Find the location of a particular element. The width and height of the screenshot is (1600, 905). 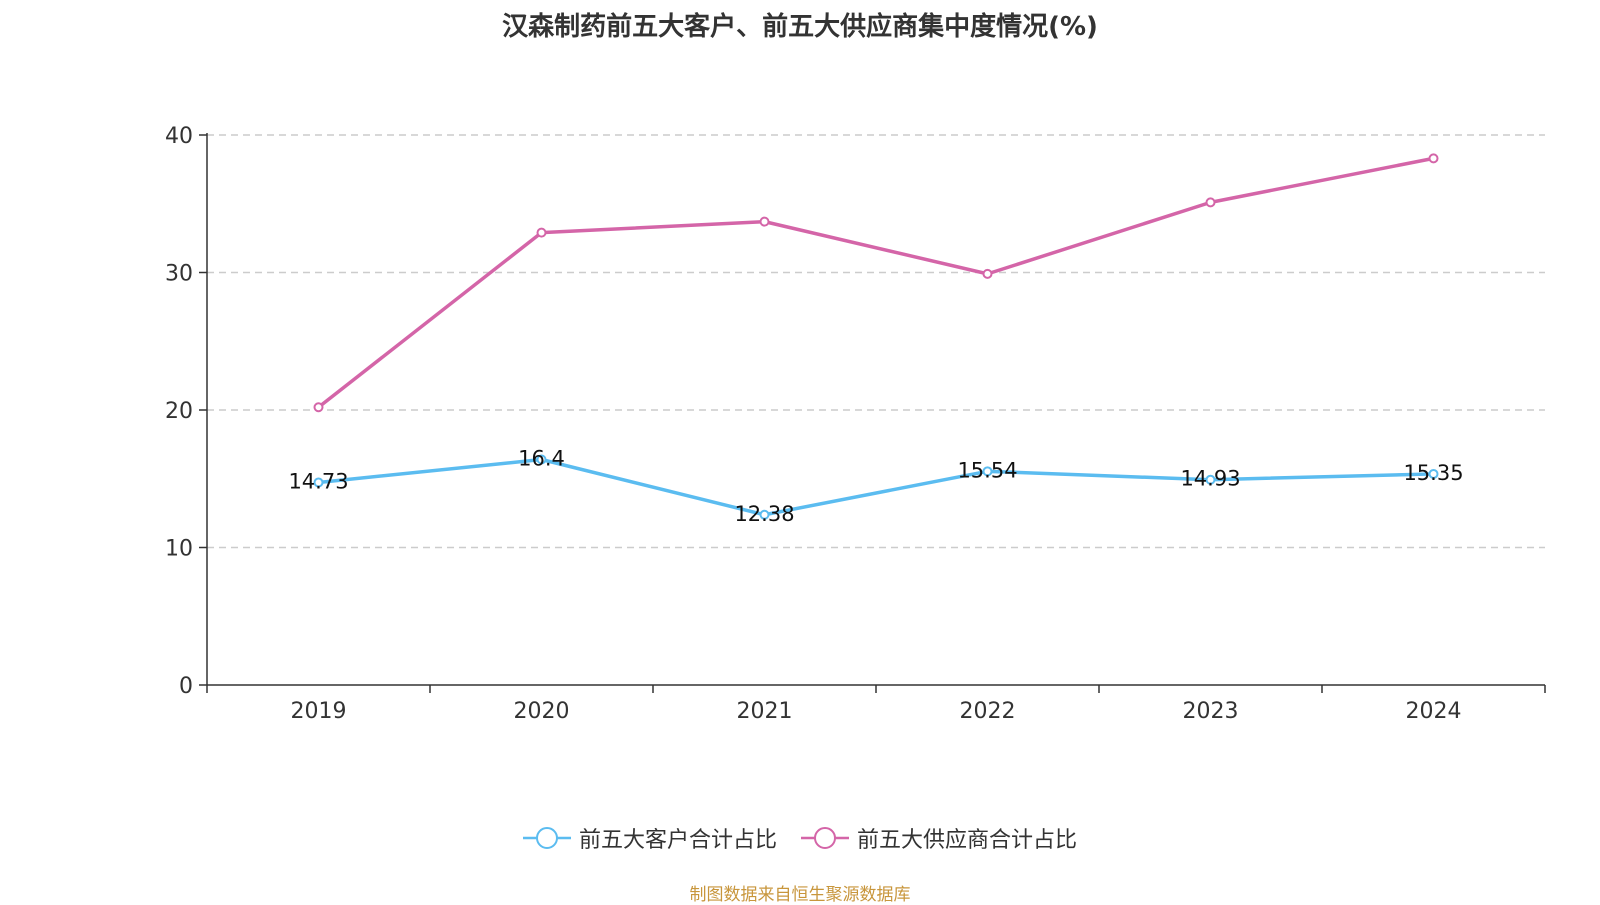

x-tick-label: 2022 is located at coordinates (988, 711).